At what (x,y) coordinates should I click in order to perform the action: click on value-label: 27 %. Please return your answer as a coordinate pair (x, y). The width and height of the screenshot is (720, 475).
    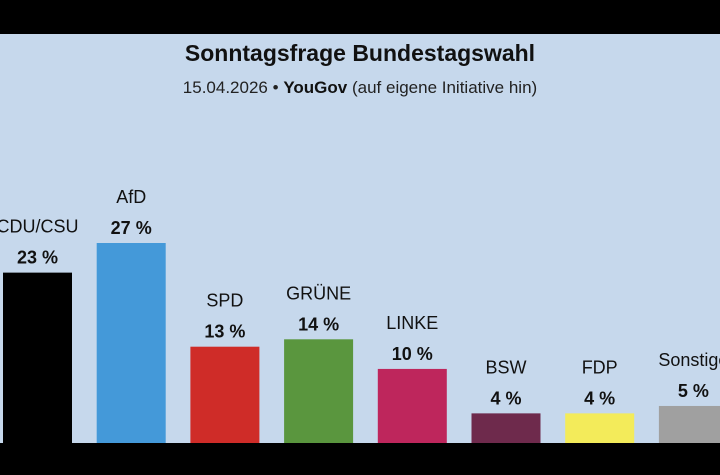
    Looking at the image, I should click on (131, 228).